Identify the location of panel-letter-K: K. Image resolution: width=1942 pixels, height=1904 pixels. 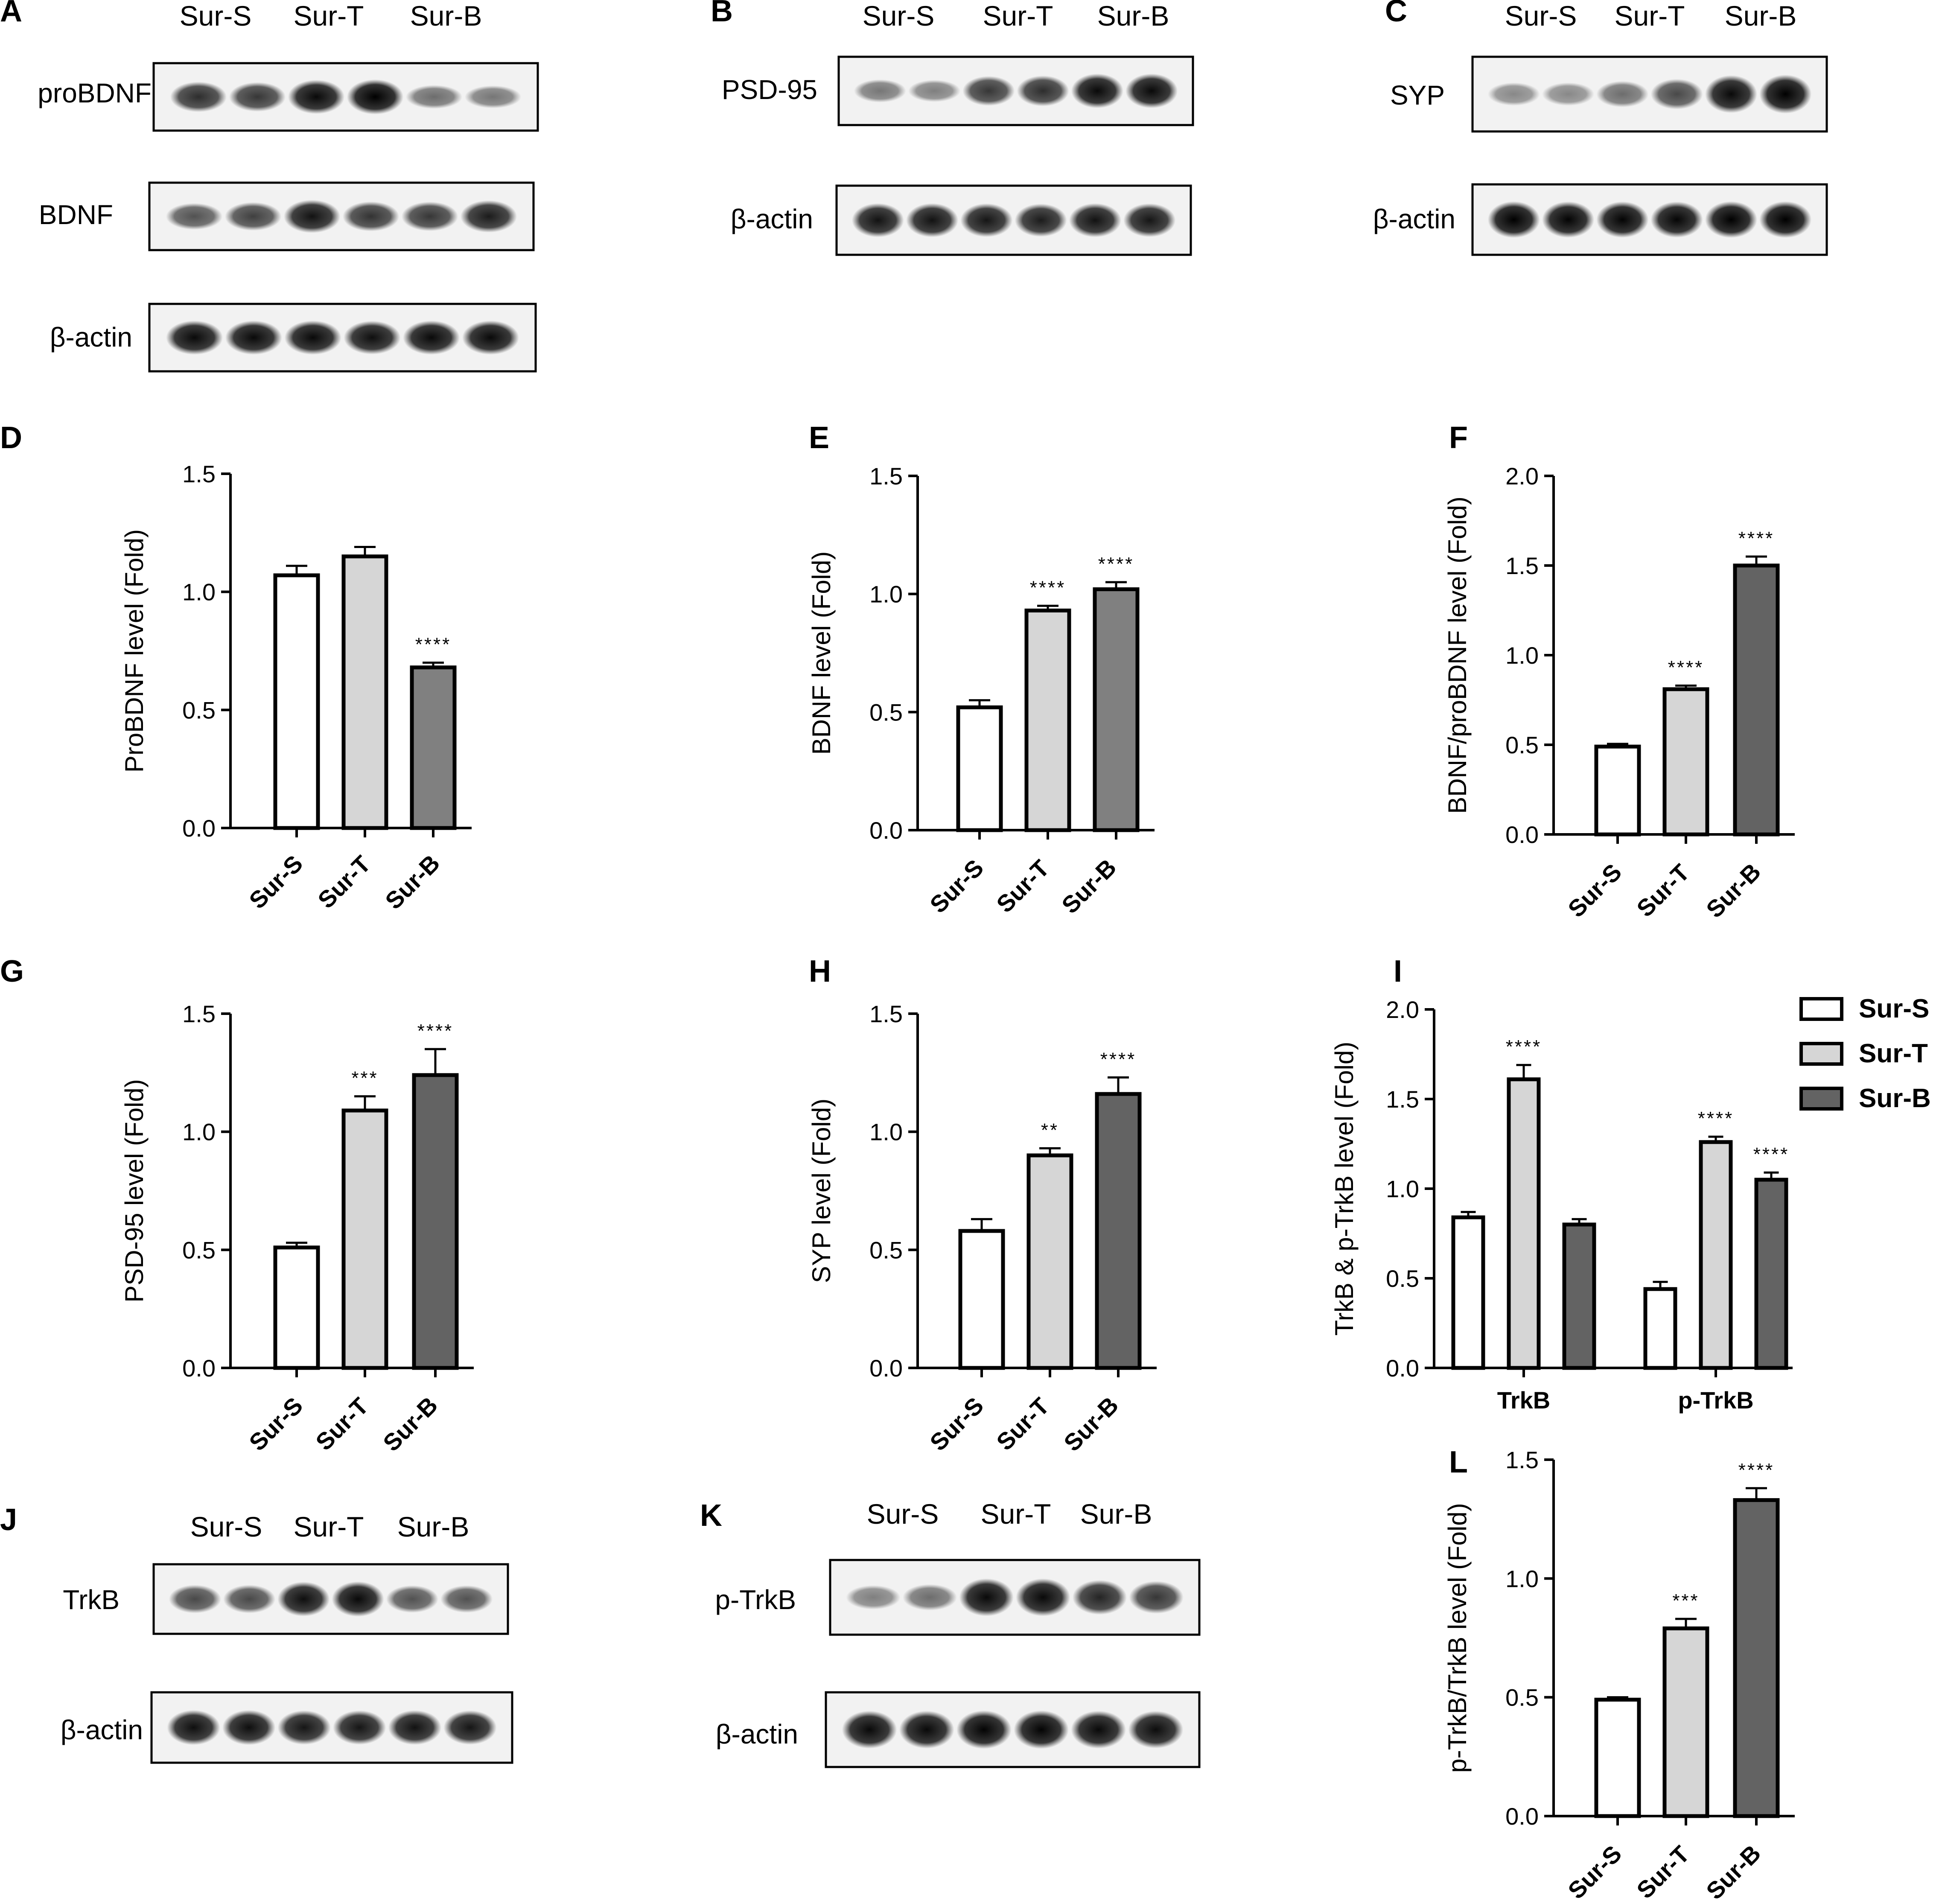
(711, 1516).